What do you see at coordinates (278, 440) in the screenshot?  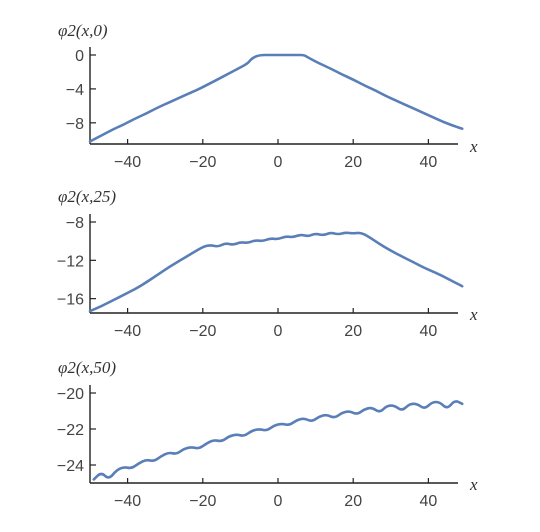 I see `panel-2-series-line` at bounding box center [278, 440].